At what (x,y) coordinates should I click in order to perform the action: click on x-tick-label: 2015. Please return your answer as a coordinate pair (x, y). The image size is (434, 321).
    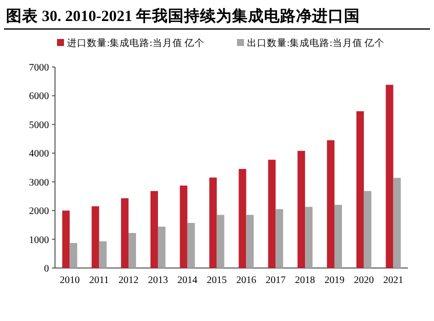
    Looking at the image, I should click on (216, 280).